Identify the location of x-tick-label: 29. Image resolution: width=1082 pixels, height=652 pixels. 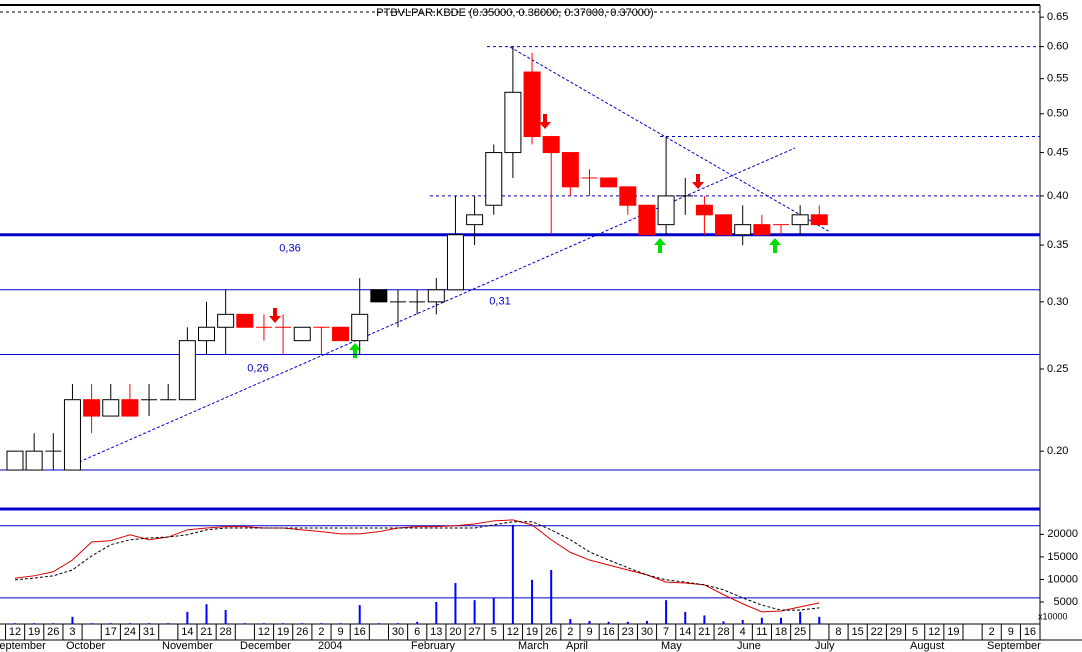
(896, 632).